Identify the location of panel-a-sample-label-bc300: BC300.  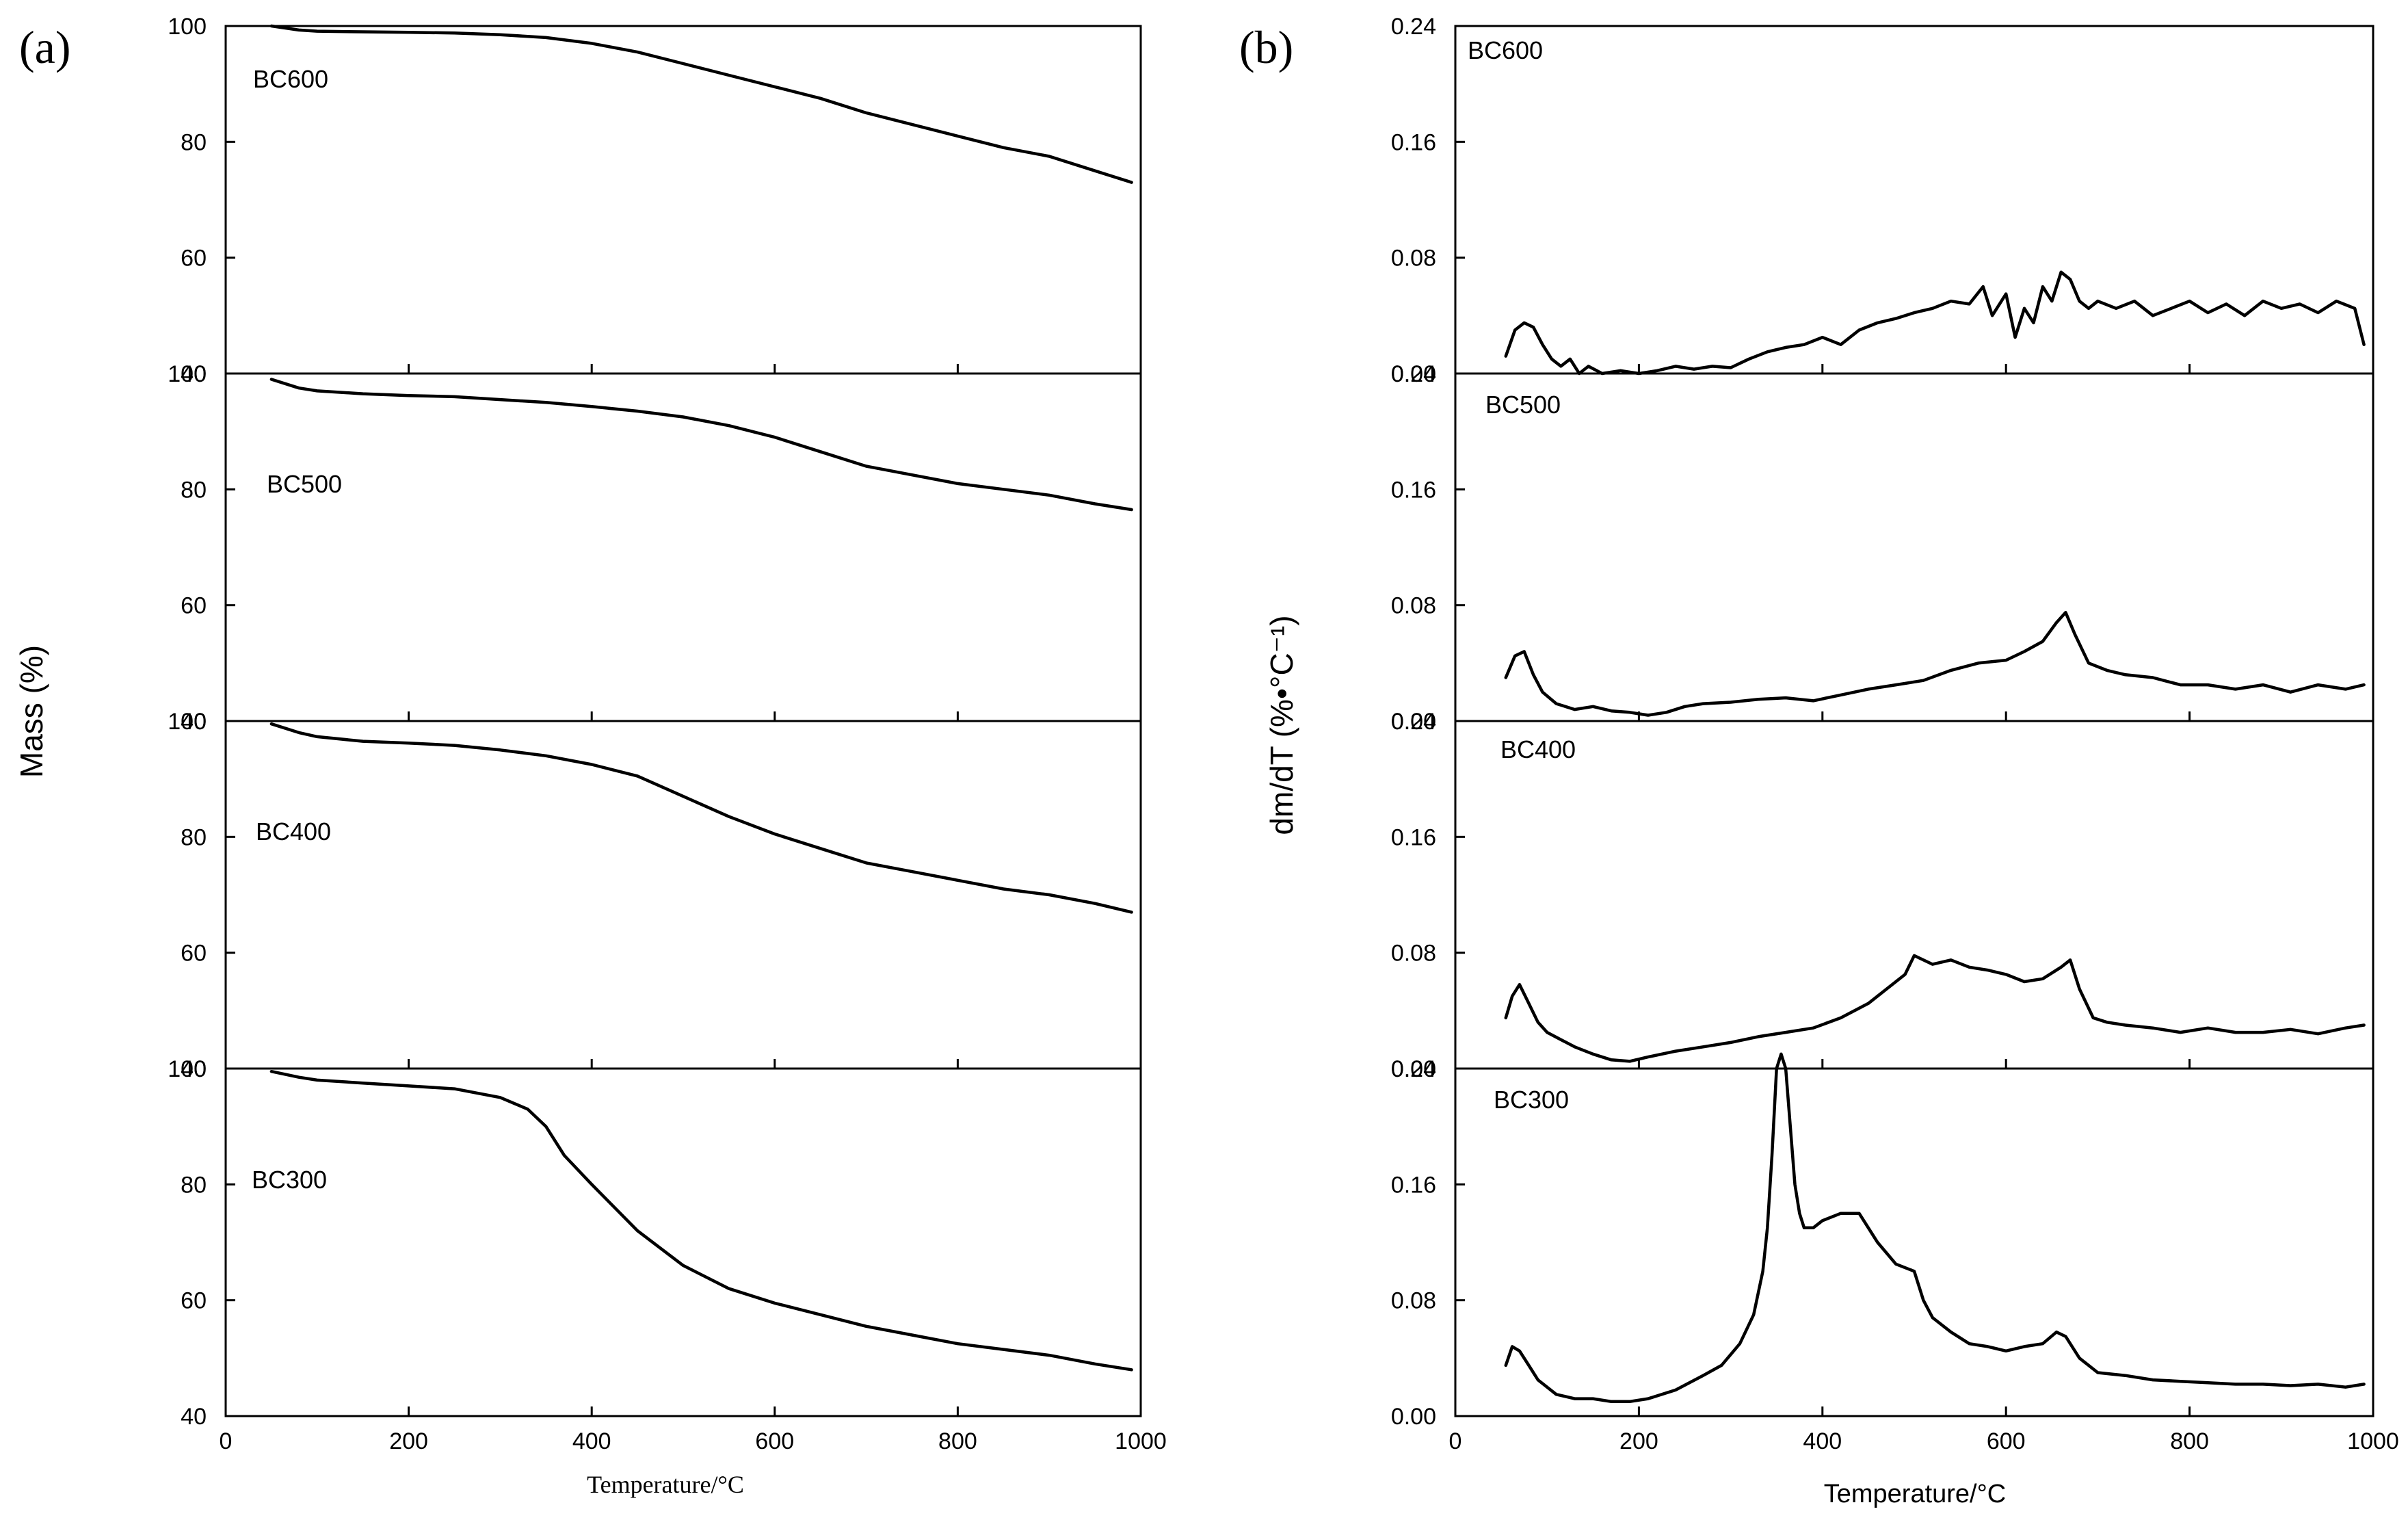
(289, 1180).